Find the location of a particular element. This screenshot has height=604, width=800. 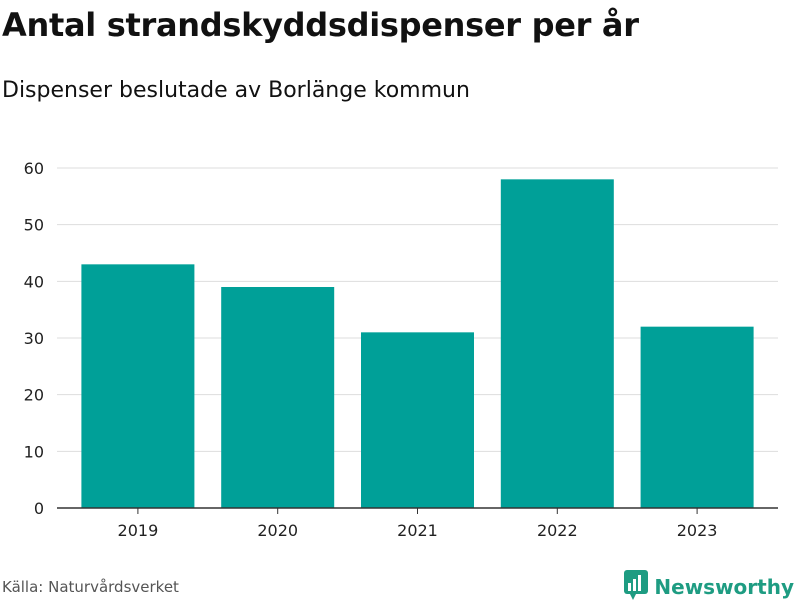

y-tick-label: 60 is located at coordinates (34, 168).